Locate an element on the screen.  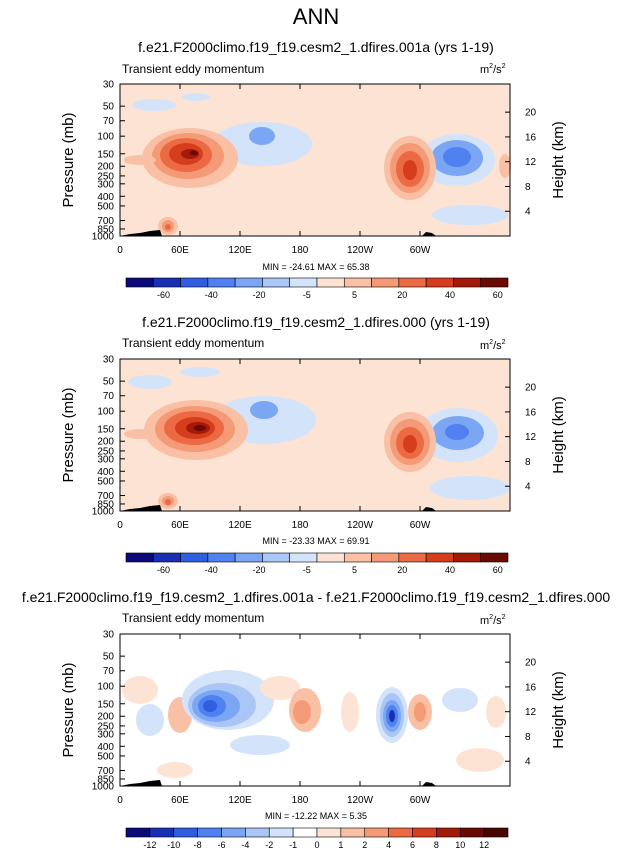
panel-2-ylabel-right: Height (km) is located at coordinates (558, 435).